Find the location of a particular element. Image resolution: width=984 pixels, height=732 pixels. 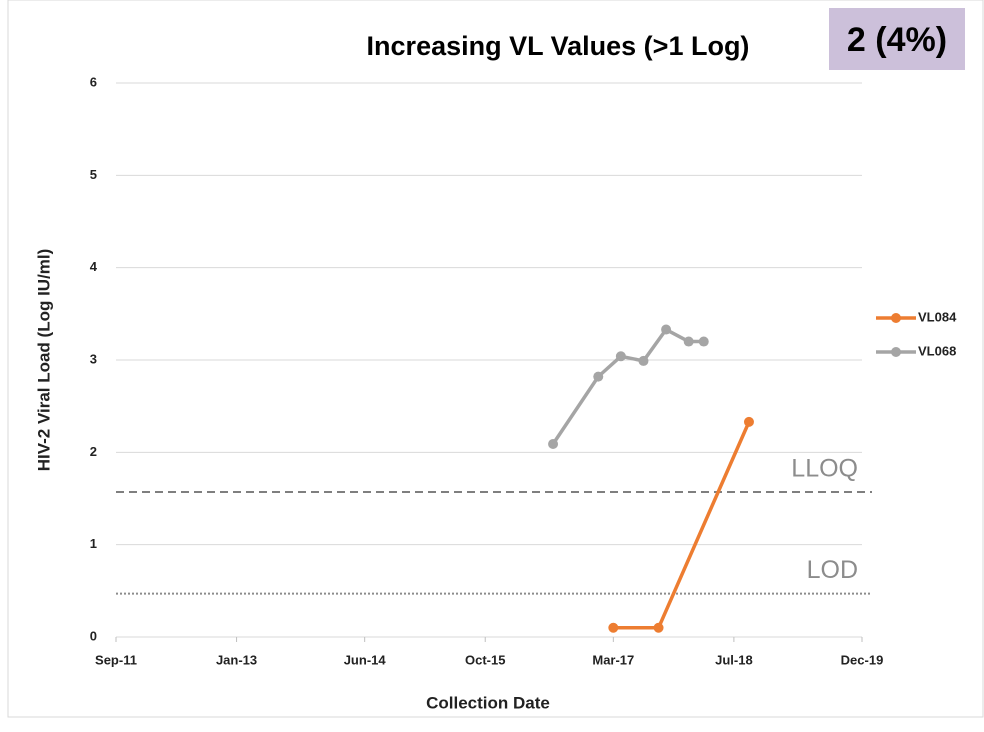

x-tick-label: Jul-18 is located at coordinates (734, 659).